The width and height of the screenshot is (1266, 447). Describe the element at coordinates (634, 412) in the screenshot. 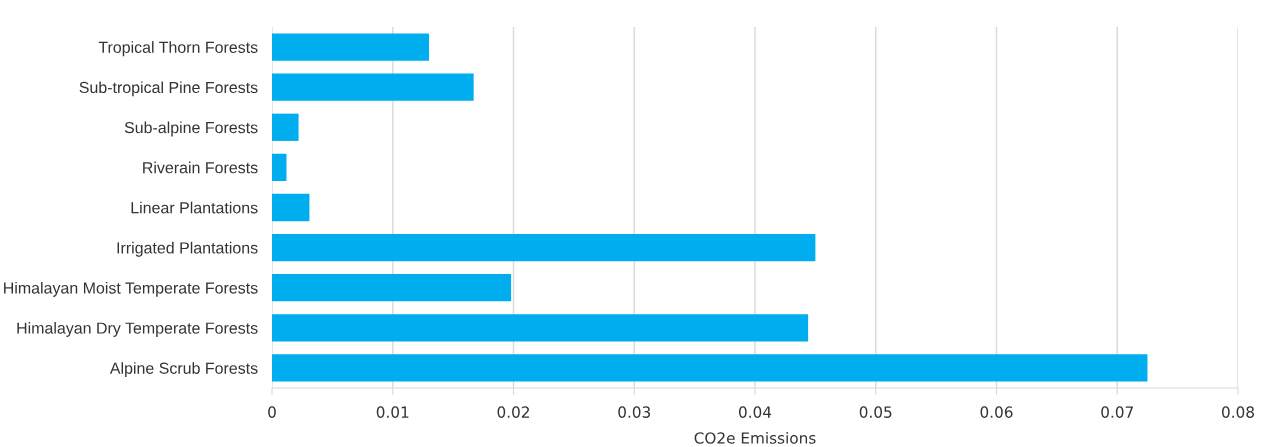

I see `x-tick-label: 0.03` at that location.